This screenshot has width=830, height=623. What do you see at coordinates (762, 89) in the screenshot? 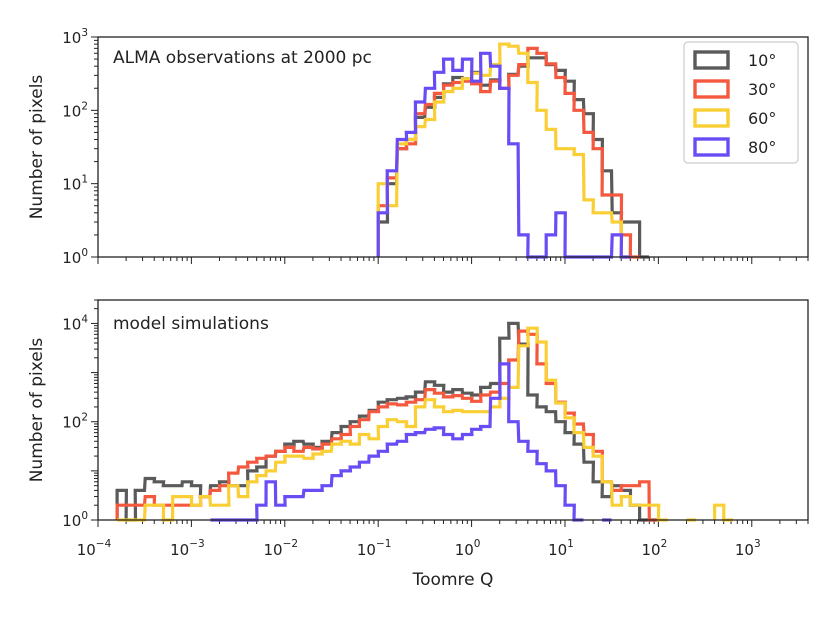
I see `legend-label: 30°` at bounding box center [762, 89].